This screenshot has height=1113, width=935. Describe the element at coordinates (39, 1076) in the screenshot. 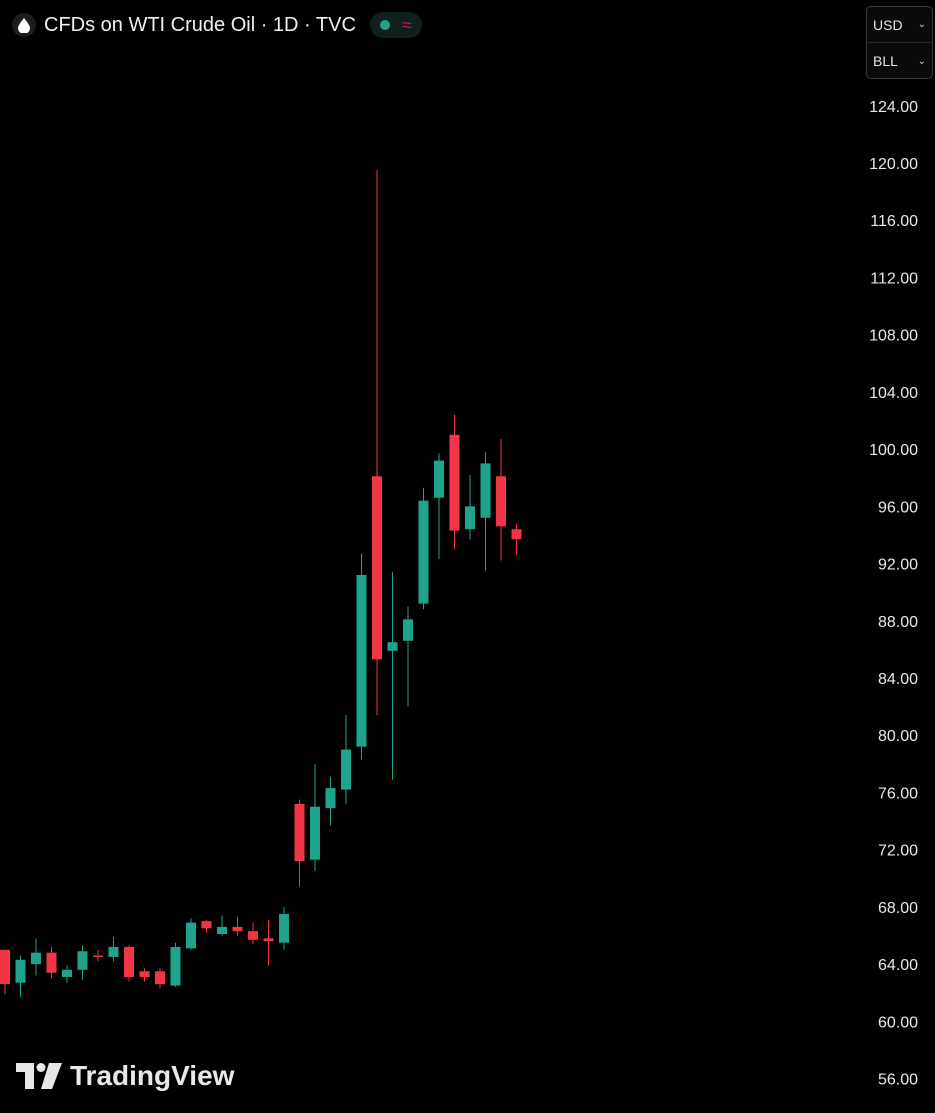

I see `tradingview-logo-icon` at that location.